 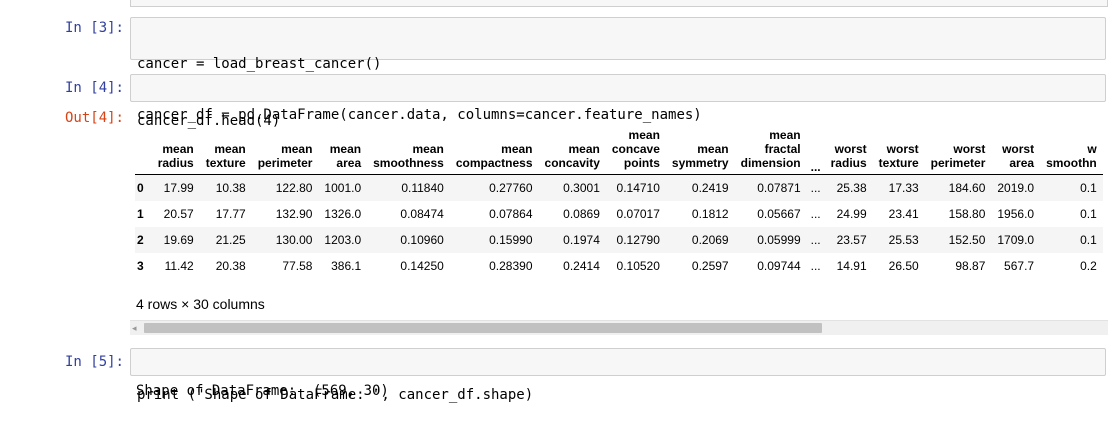 What do you see at coordinates (1088, 214) in the screenshot?
I see `table-cell: 0.1` at bounding box center [1088, 214].